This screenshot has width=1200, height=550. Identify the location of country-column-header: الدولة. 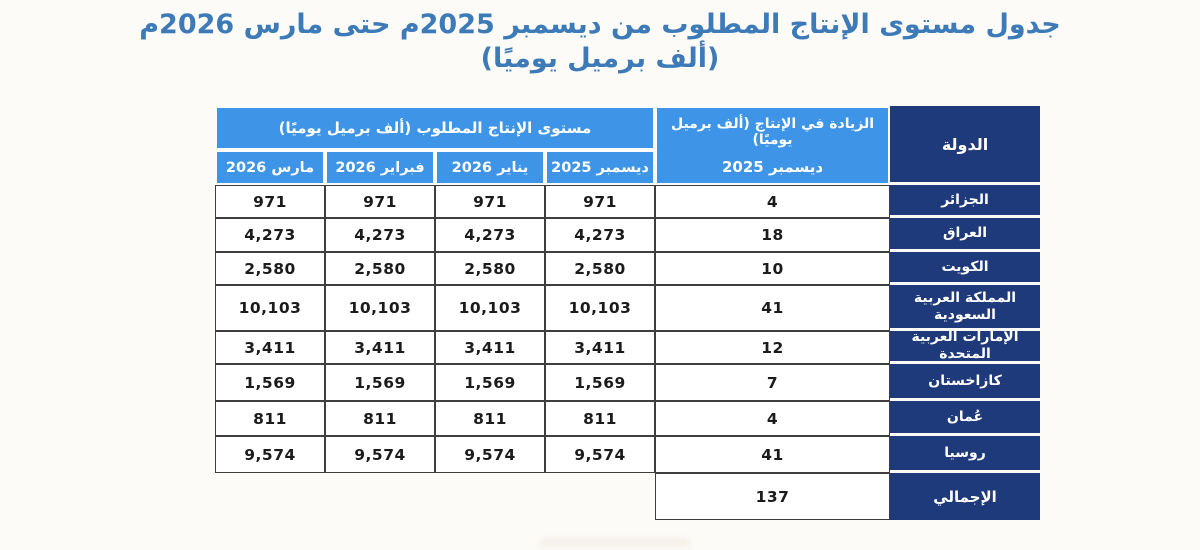
(965, 145).